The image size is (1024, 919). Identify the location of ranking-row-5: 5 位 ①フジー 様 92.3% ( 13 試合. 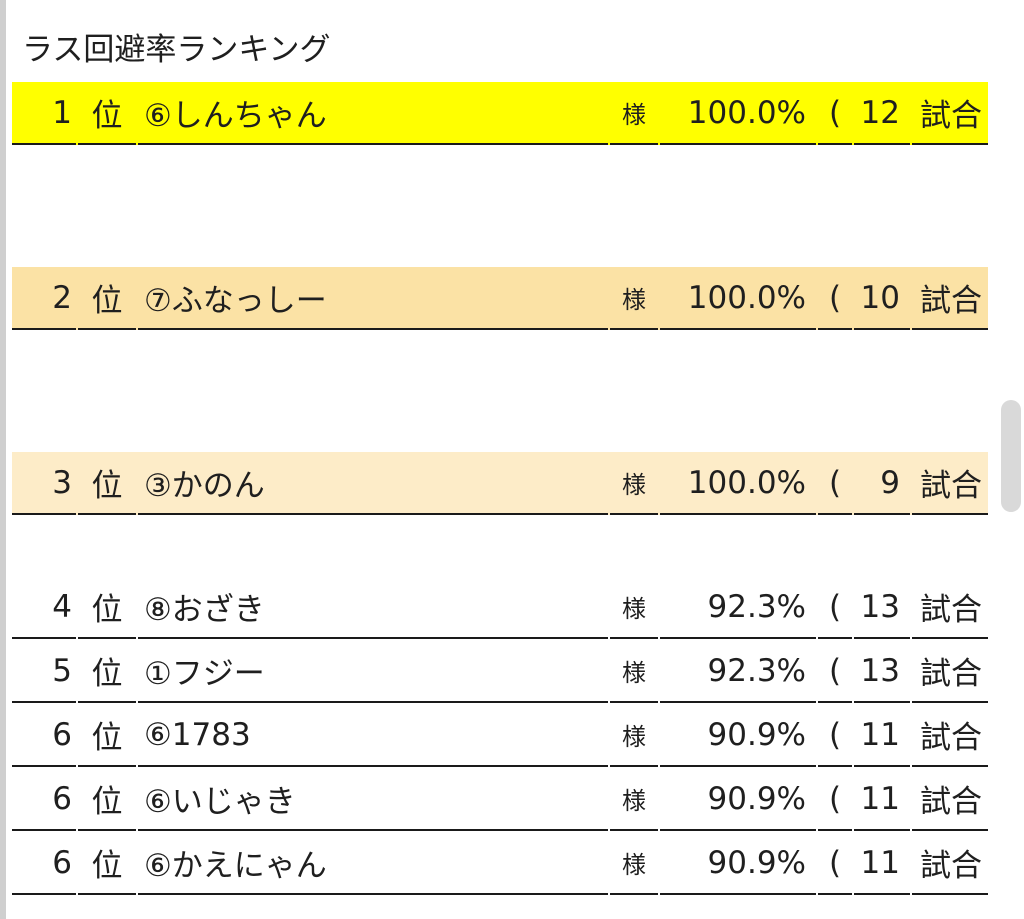
(500, 671).